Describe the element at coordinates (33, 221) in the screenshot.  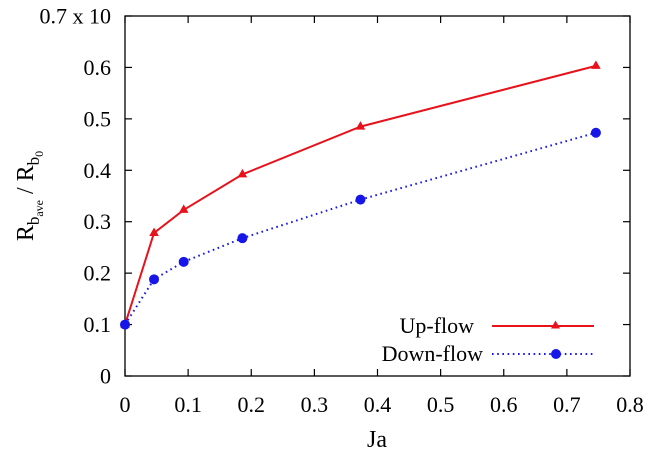
I see `y-axis-title-sub-b: b` at that location.